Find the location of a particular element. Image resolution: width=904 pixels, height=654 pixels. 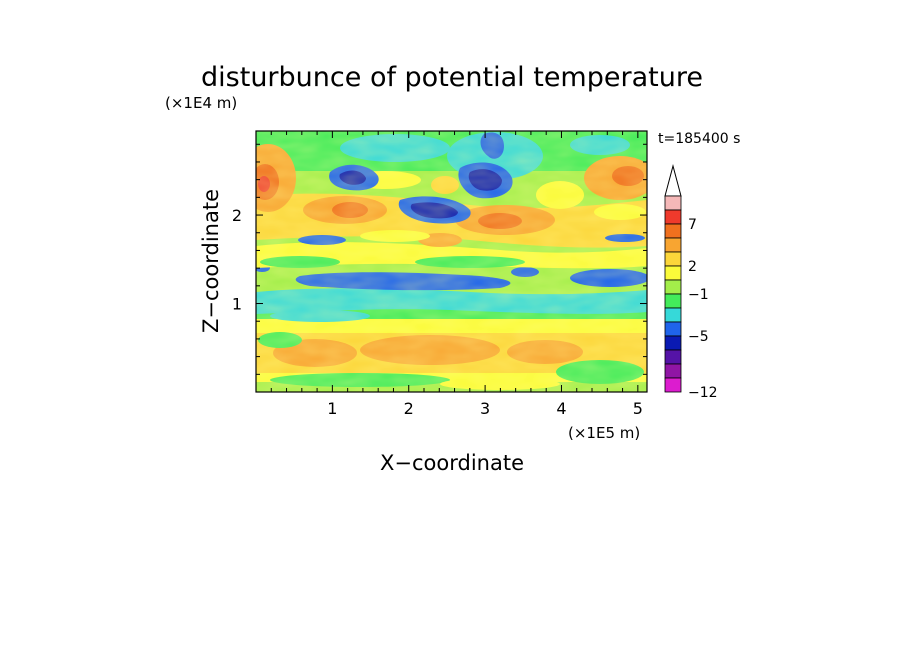

colorbar-label: −1 is located at coordinates (698, 295).